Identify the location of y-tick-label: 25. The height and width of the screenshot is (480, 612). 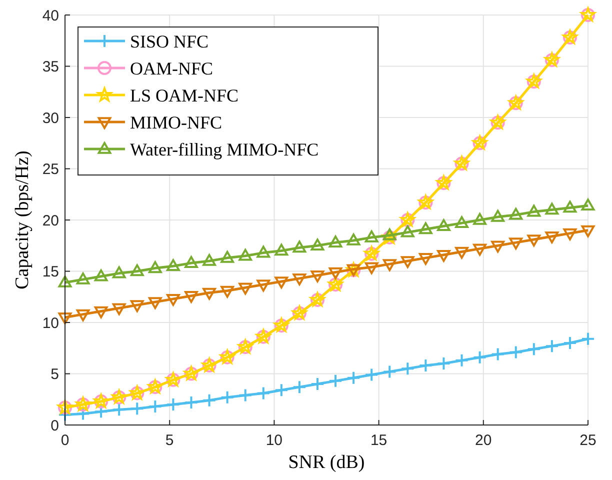
(50, 169).